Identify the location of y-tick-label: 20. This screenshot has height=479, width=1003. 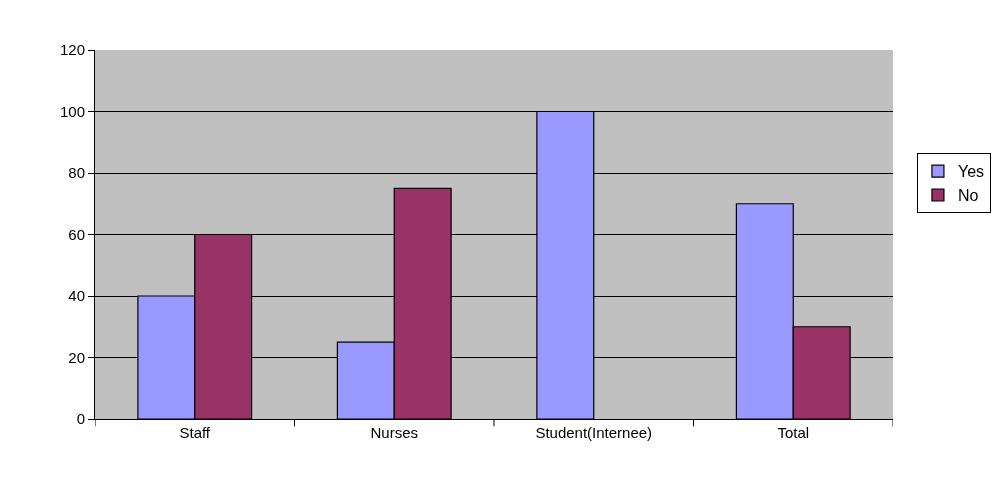
(76, 357).